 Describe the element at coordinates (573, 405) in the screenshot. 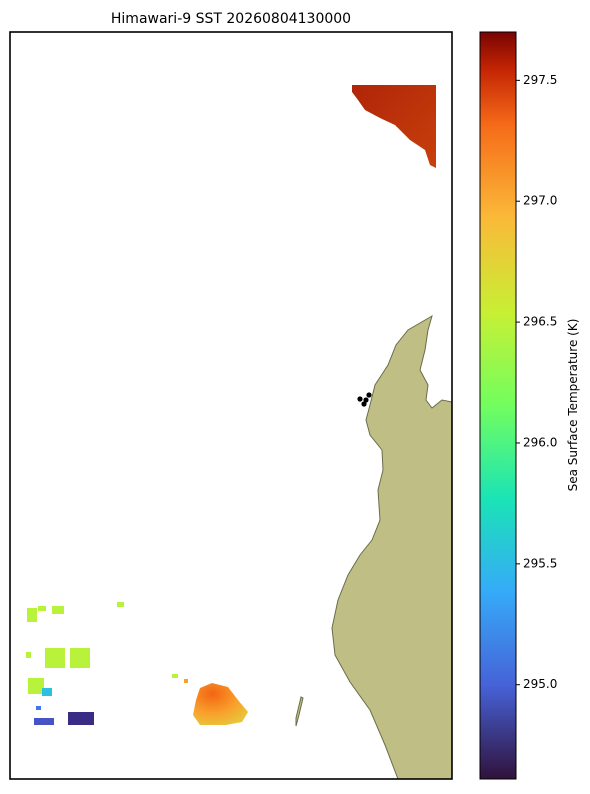

I see `colorbar-label: Sea Surface Temperature (K)` at that location.